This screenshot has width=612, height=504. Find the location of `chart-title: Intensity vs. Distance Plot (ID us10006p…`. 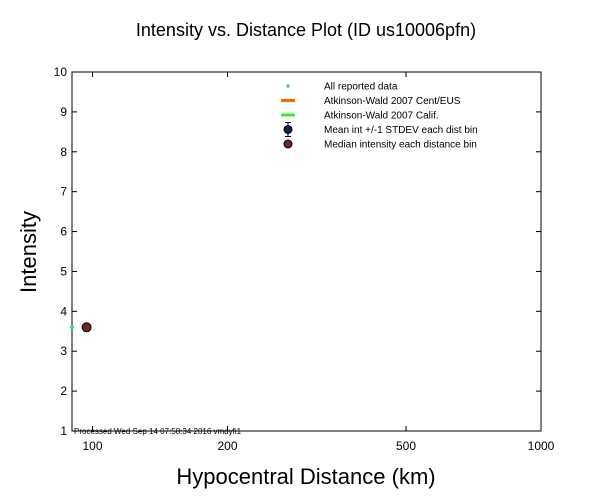

chart-title: Intensity vs. Distance Plot (ID us10006p… is located at coordinates (306, 30).